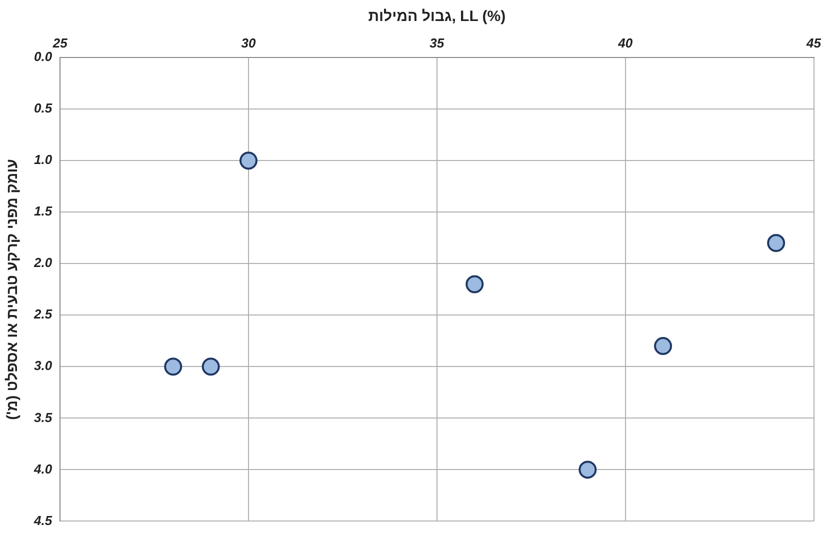  I want to click on y-tick-label: 4.5, so click(42, 520).